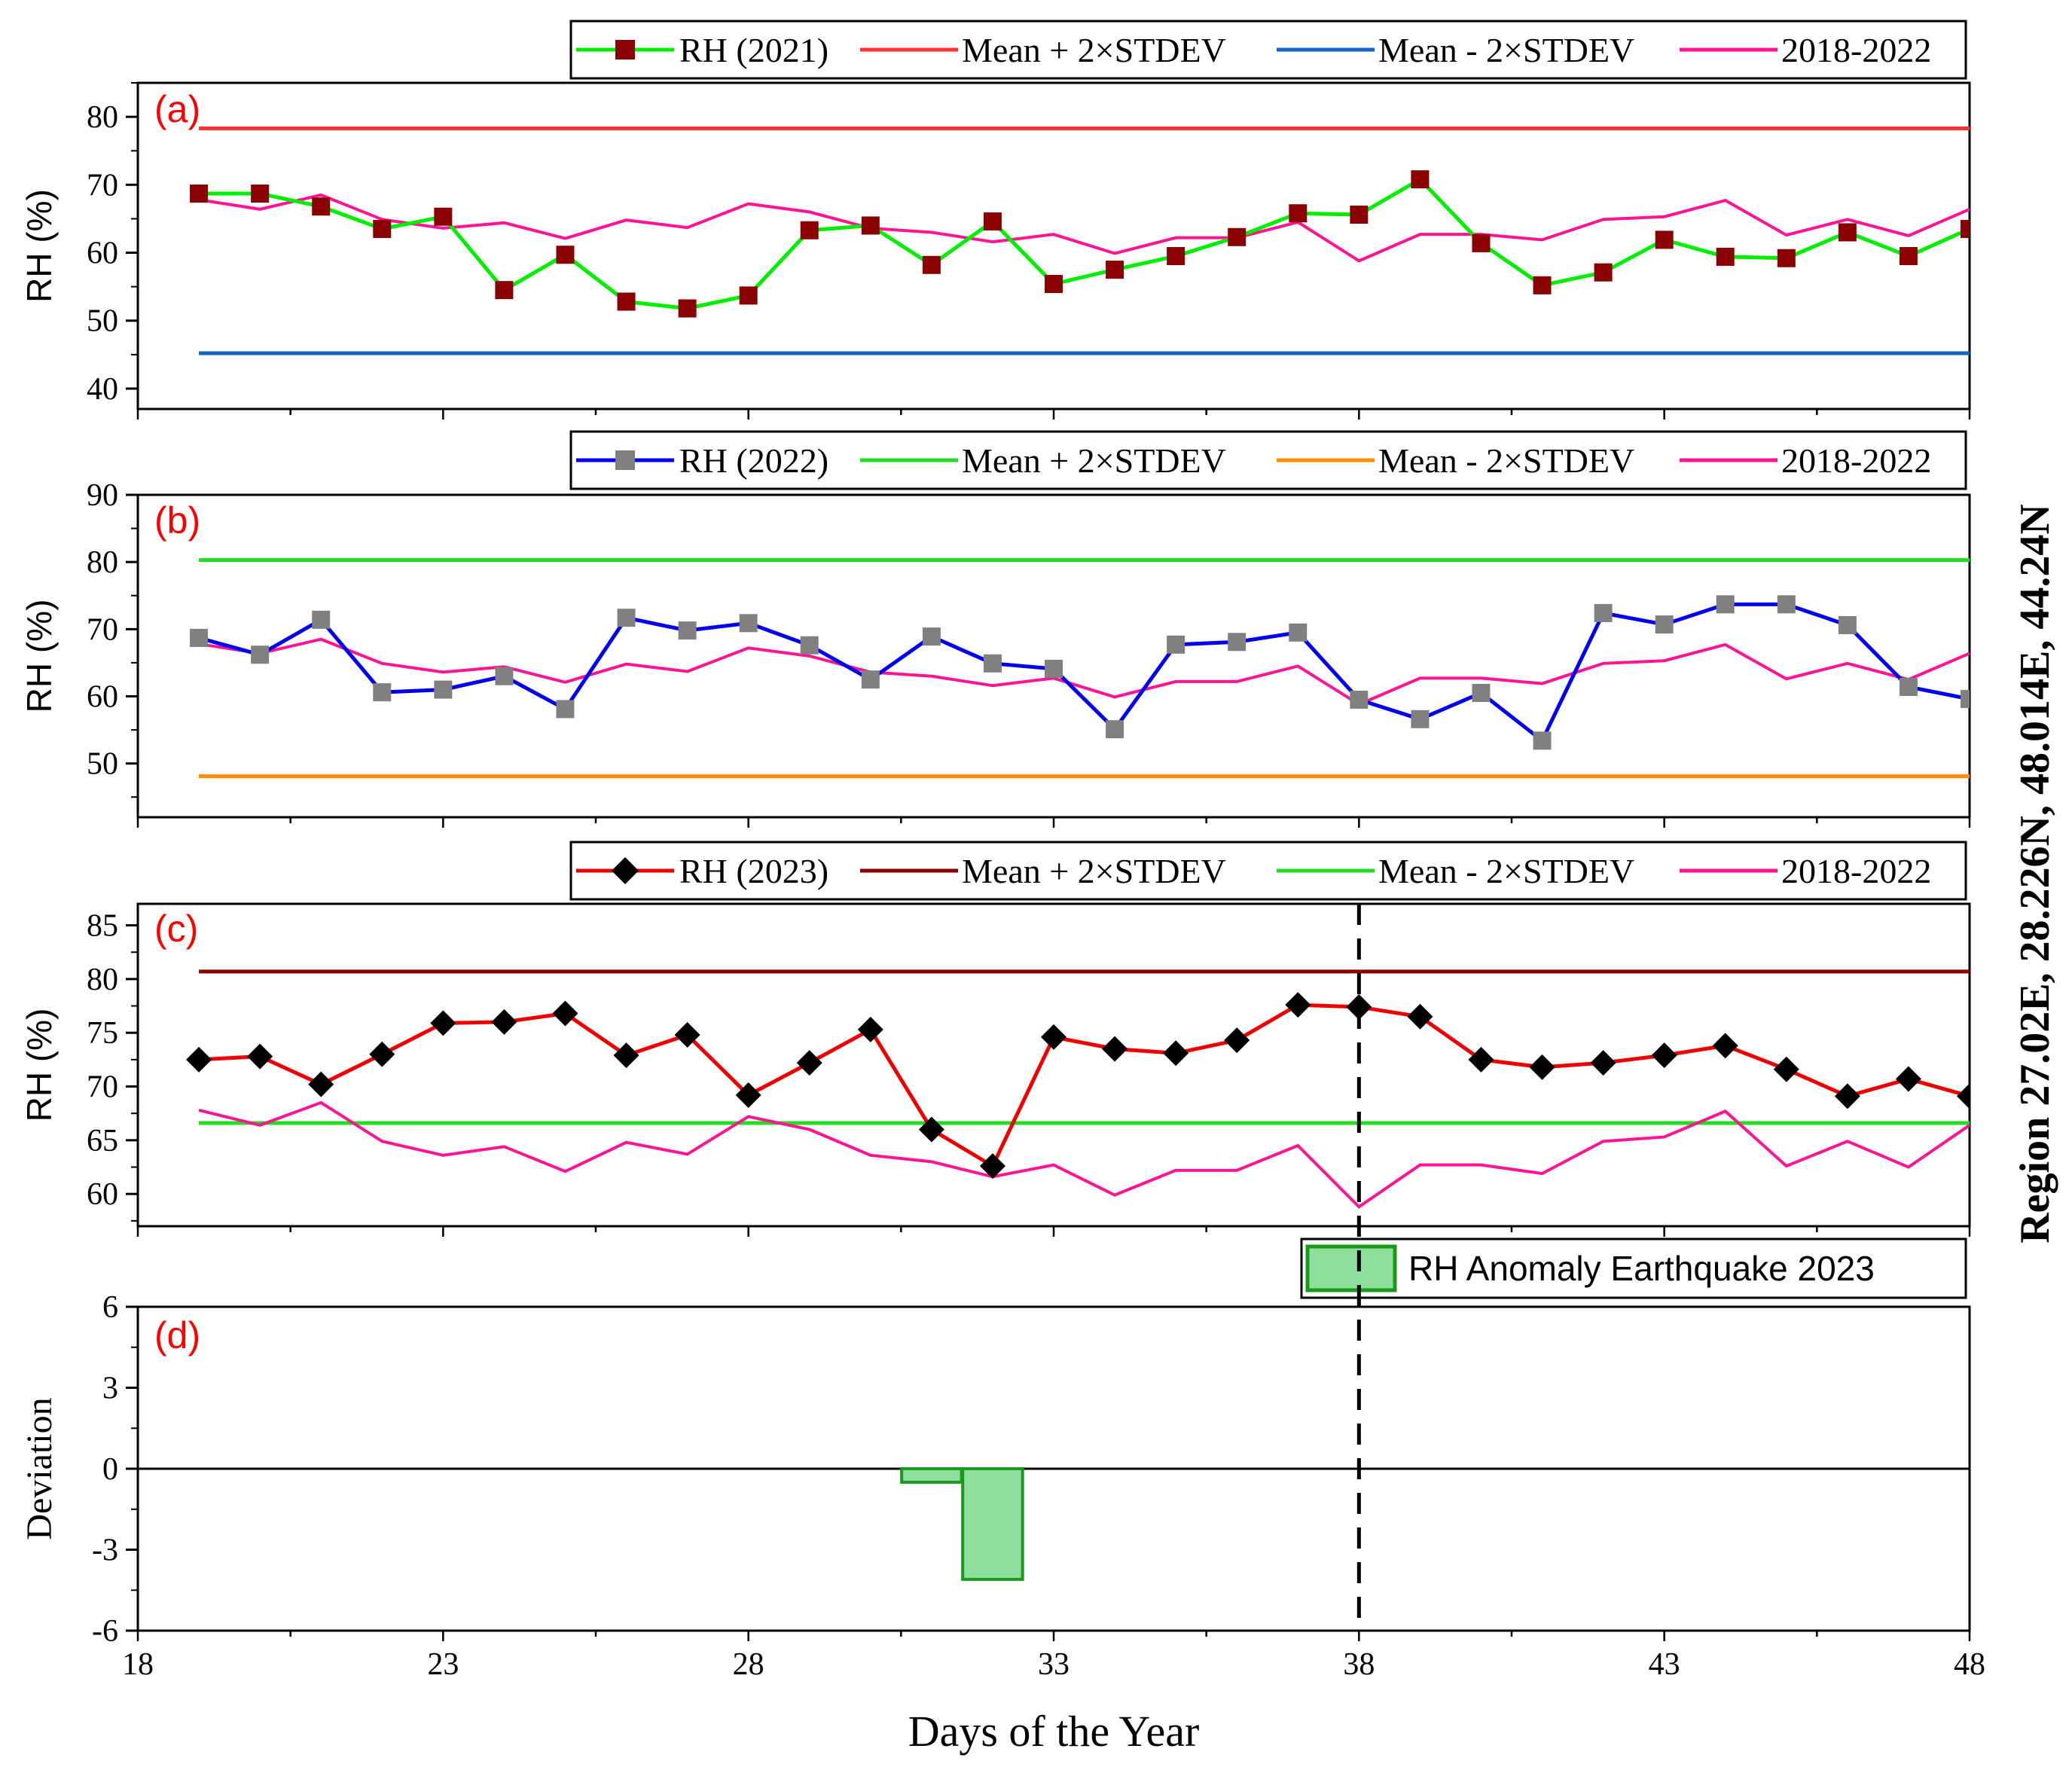 This screenshot has width=2072, height=1770. What do you see at coordinates (1969, 1665) in the screenshot?
I see `x-tick-label: 48` at bounding box center [1969, 1665].